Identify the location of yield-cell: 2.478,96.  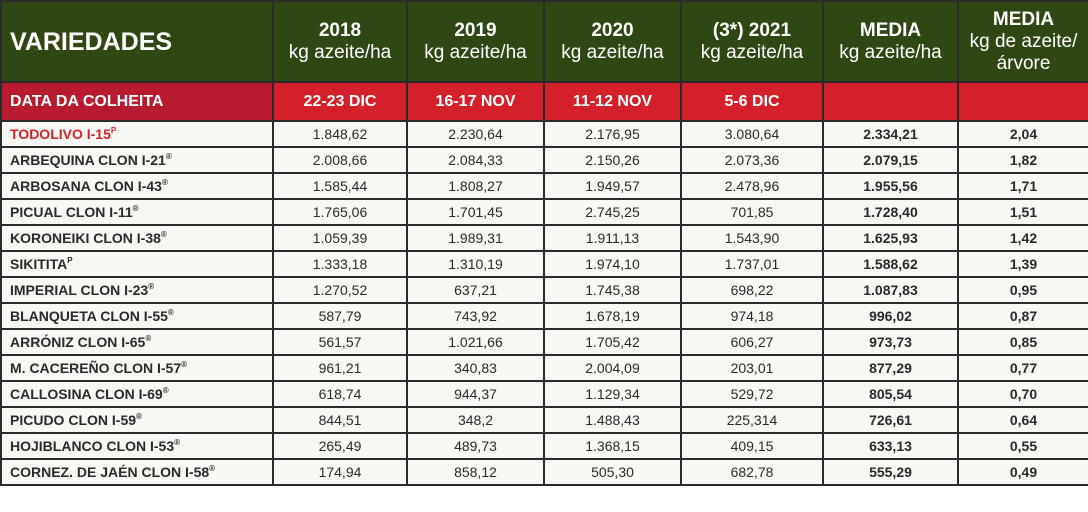
(752, 186).